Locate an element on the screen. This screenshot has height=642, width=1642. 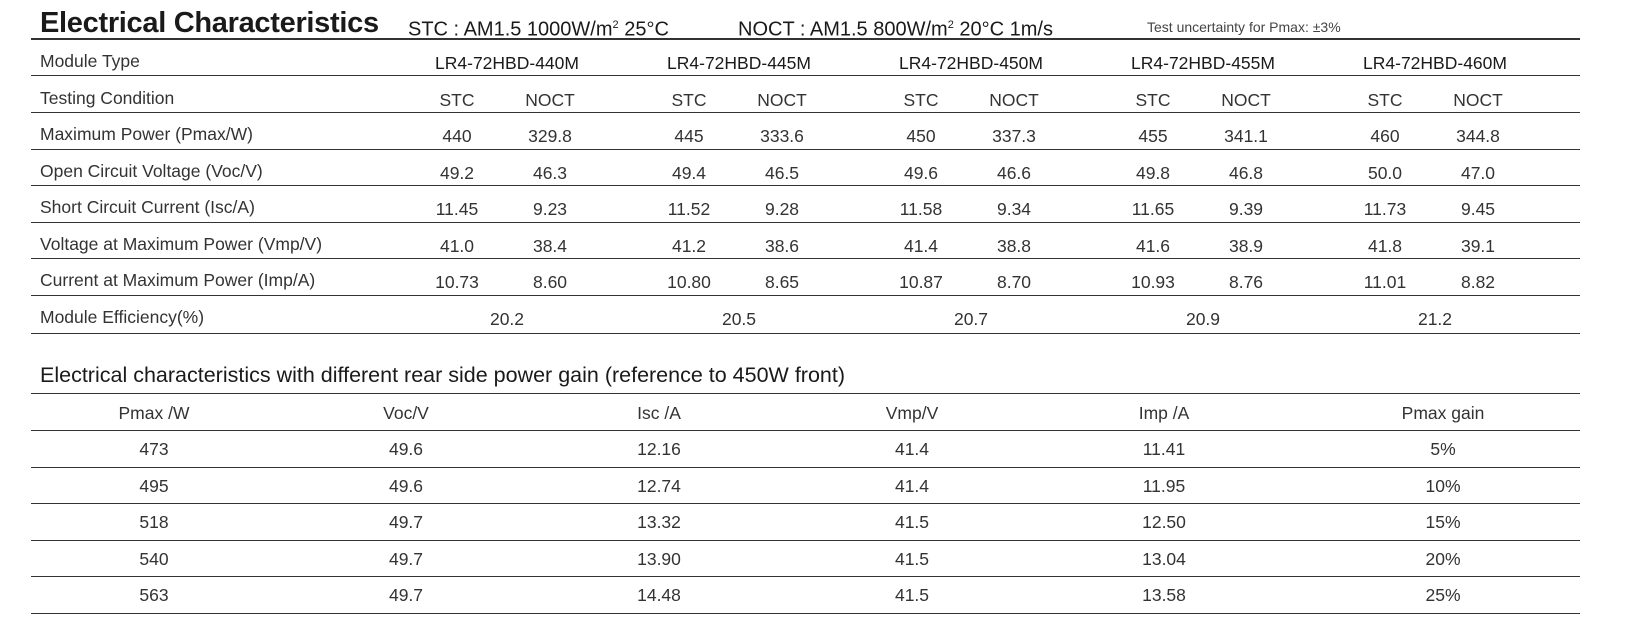
pmax-stc: 450 is located at coordinates (921, 136).